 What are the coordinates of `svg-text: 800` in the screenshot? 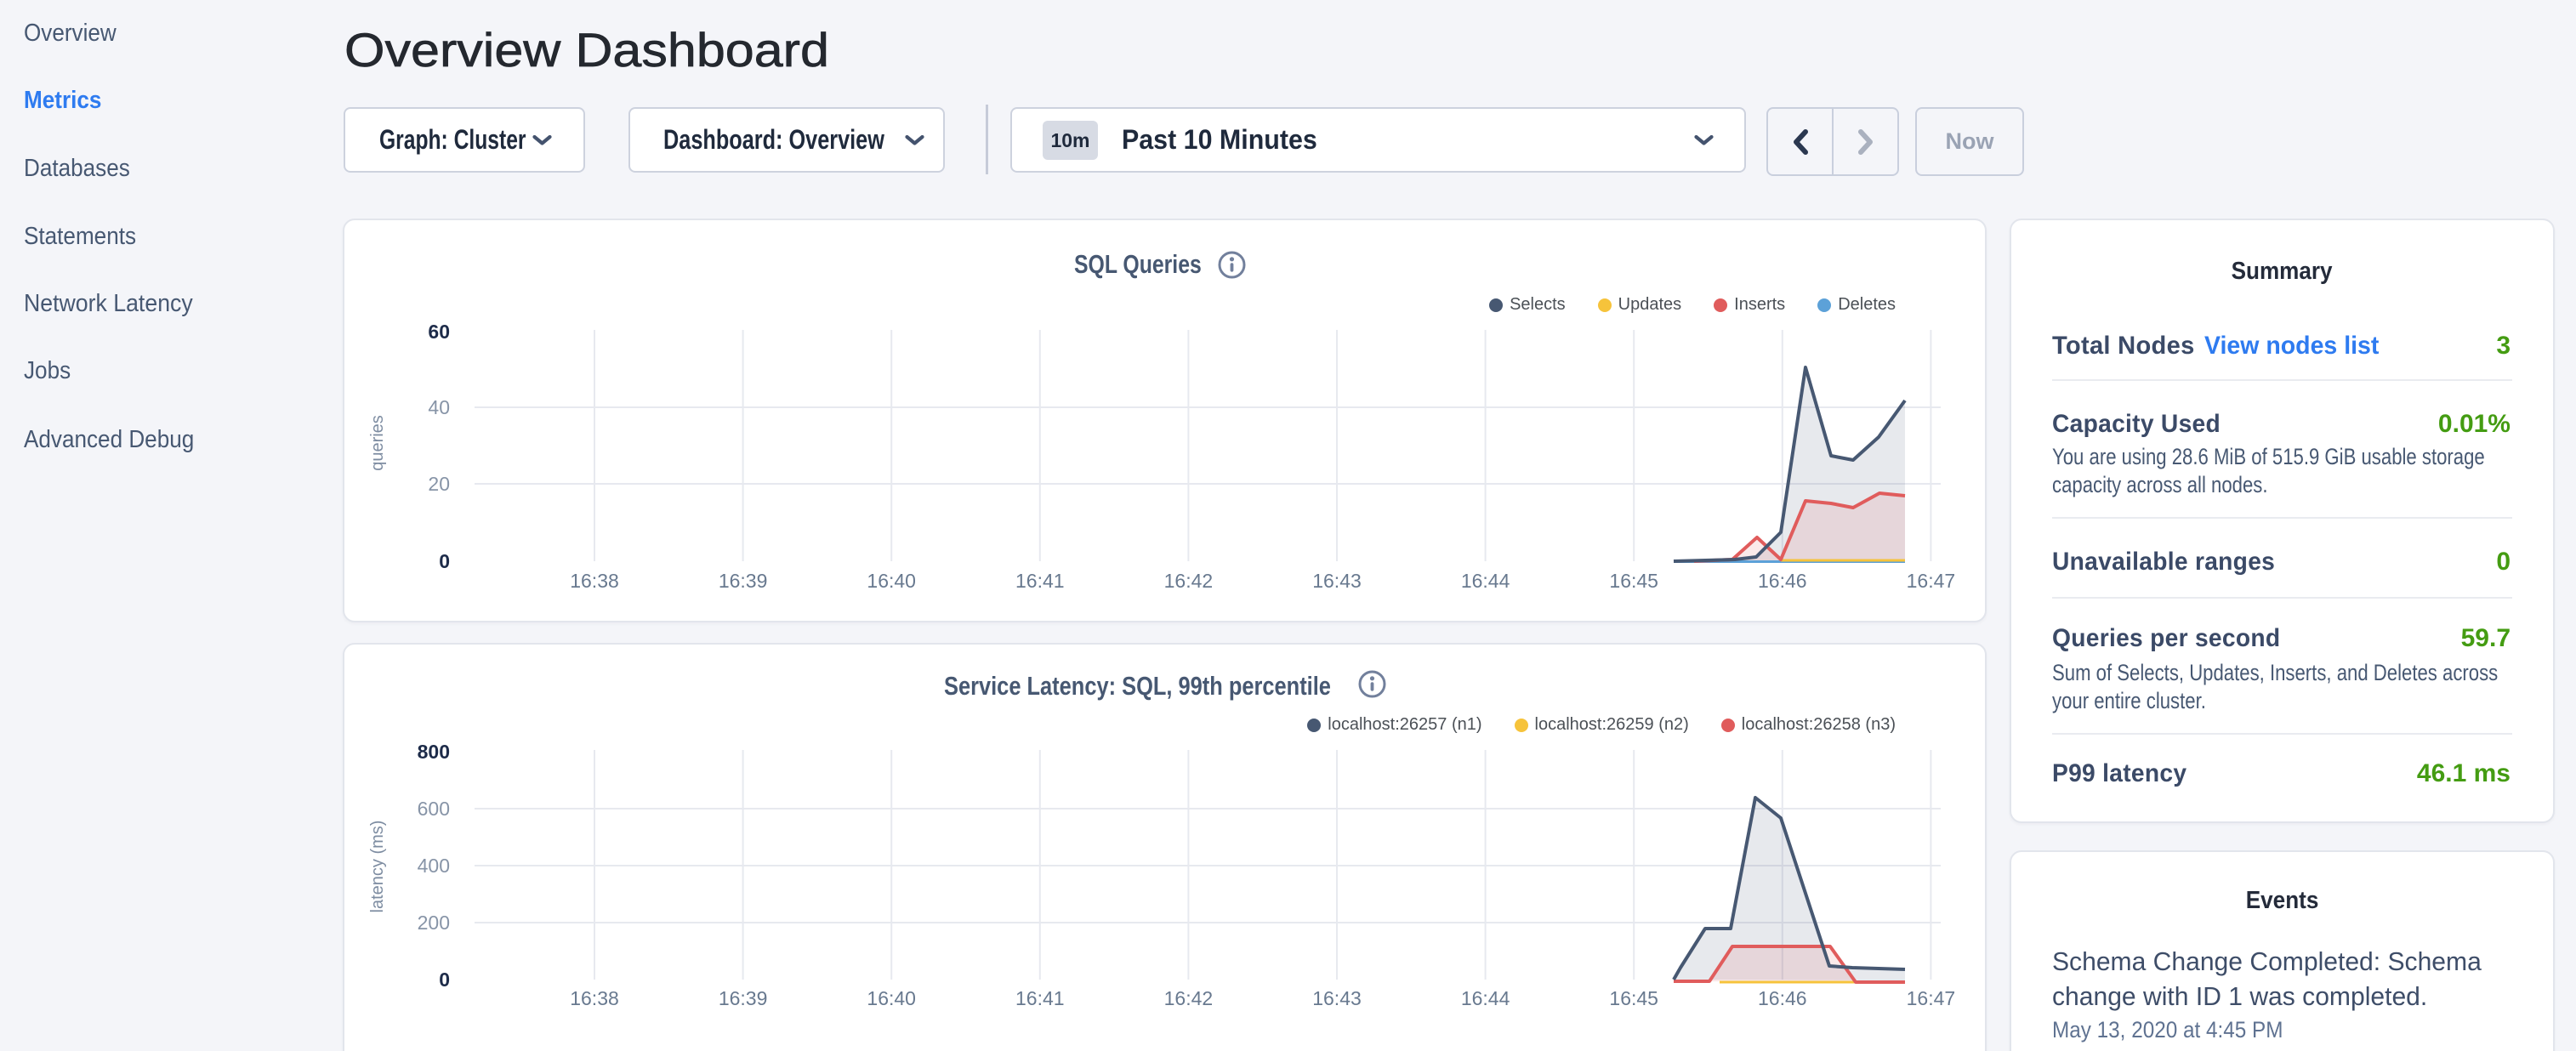 It's located at (434, 752).